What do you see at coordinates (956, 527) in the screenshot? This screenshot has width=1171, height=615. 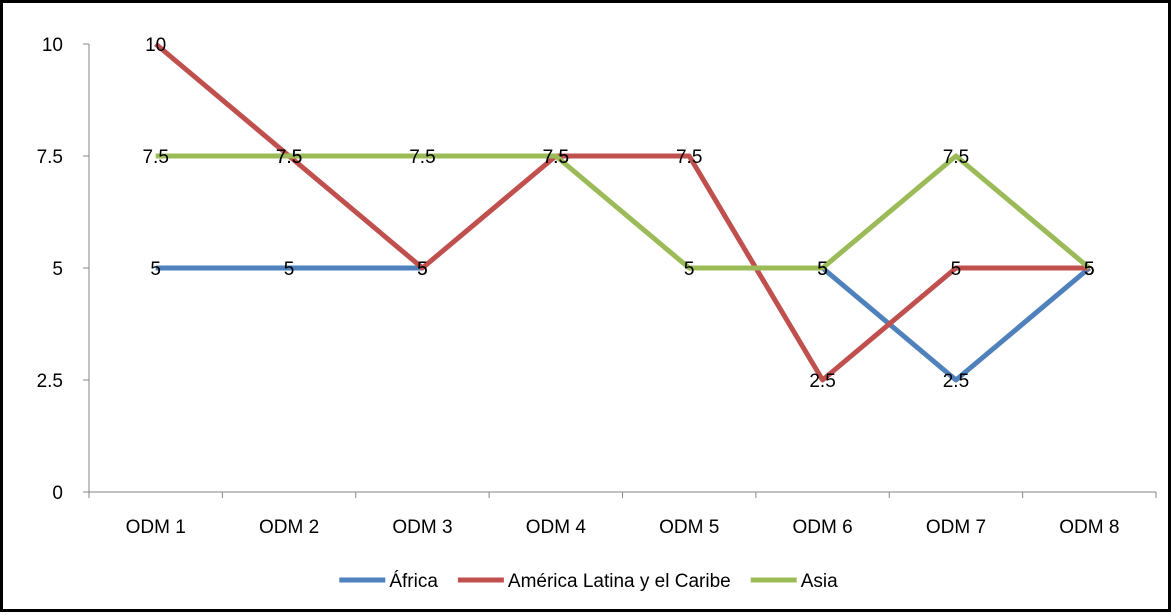 I see `x-tick-label: ODM 7` at bounding box center [956, 527].